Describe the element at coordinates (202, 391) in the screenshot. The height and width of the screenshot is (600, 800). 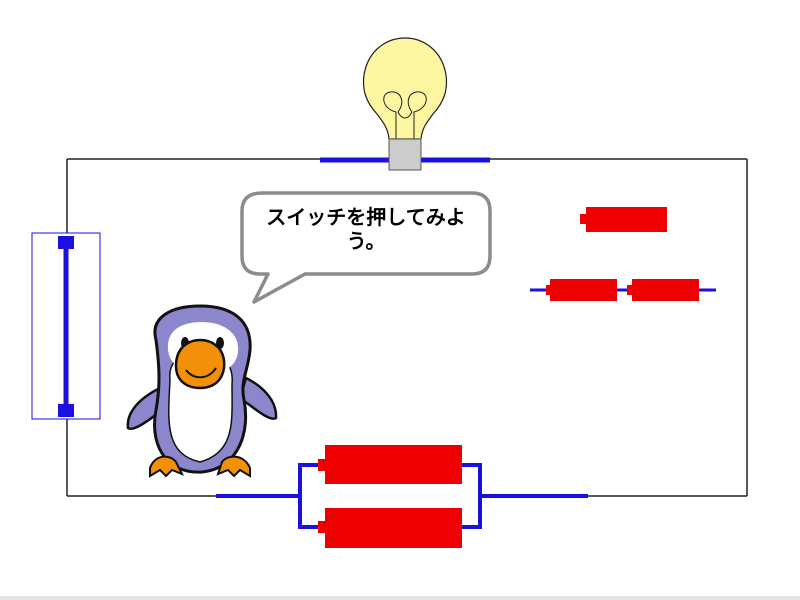
I see `penguin-character` at that location.